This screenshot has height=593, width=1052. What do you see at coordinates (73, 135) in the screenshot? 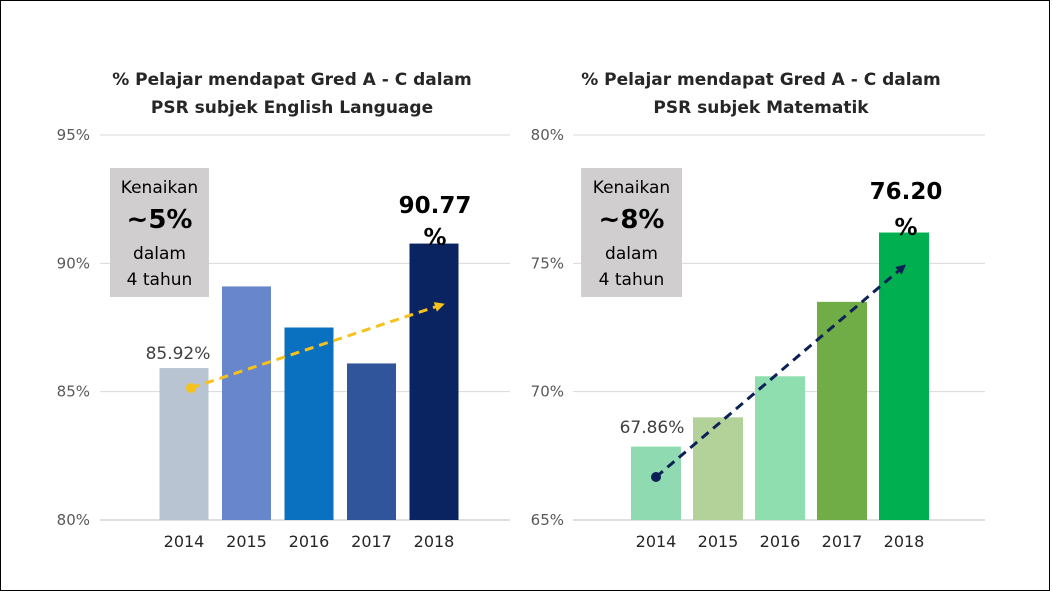
I see `y-tick-label: 95%` at bounding box center [73, 135].